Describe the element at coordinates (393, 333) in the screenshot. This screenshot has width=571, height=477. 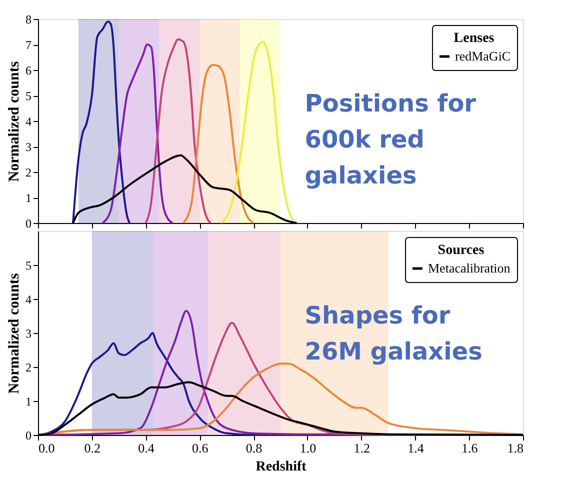
I see `annotation: Shapes for 26M galaxies` at that location.